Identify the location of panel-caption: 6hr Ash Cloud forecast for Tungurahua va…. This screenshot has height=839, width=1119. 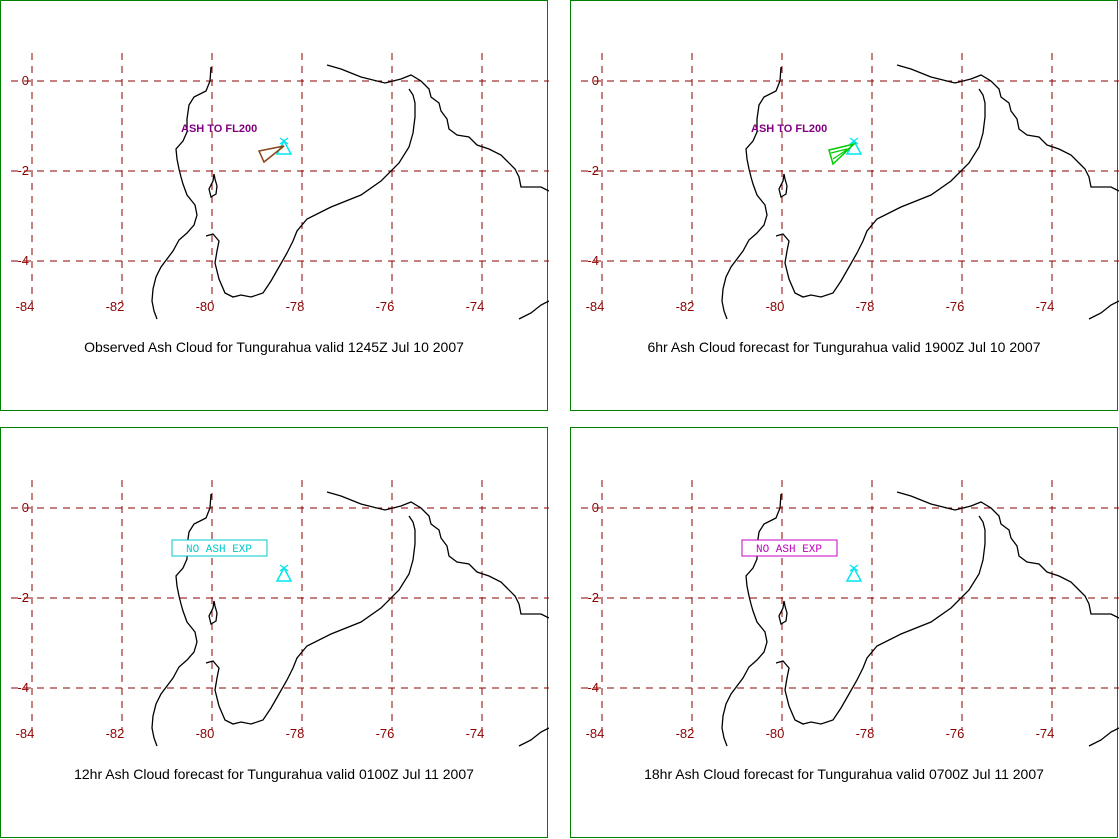
(844, 347).